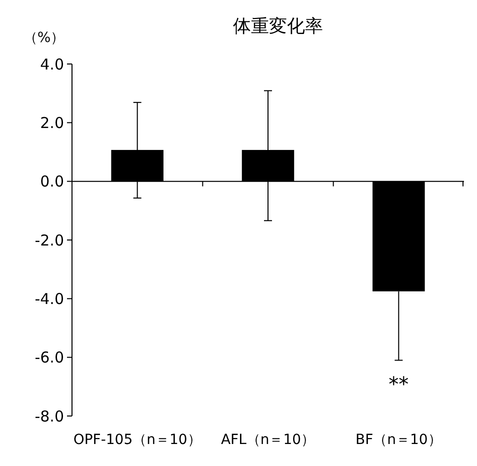 The image size is (477, 466). What do you see at coordinates (49, 240) in the screenshot?
I see `y-tick-label: -2.0` at bounding box center [49, 240].